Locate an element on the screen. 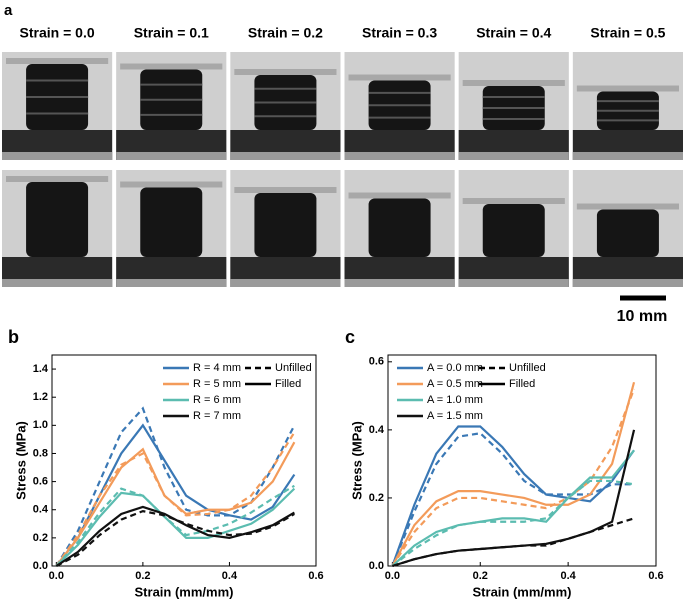  y-tick-label: 1.0 is located at coordinates (40, 425).